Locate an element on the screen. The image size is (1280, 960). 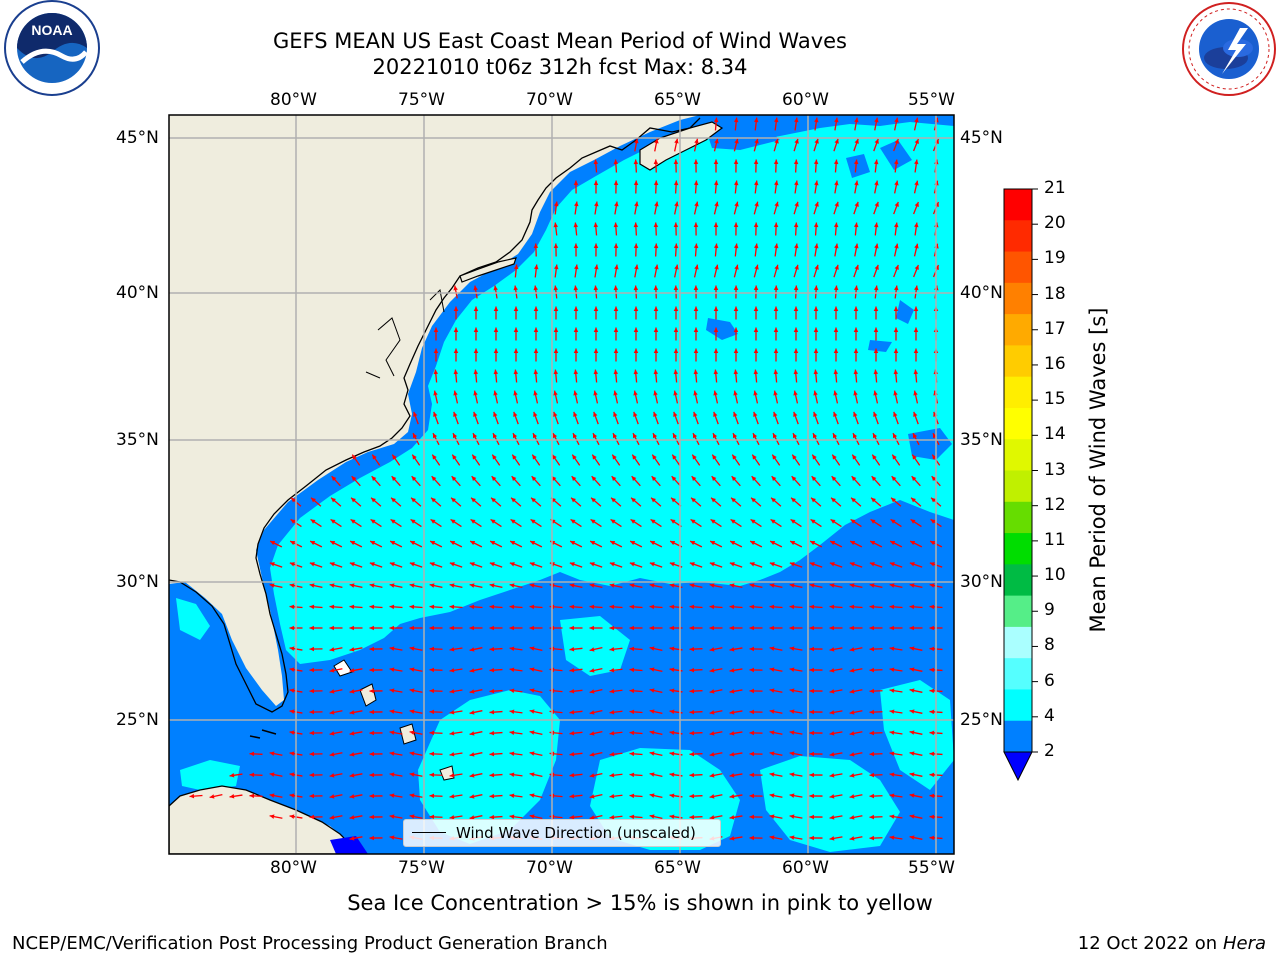
lon-label-bottom: 80°W is located at coordinates (293, 868).